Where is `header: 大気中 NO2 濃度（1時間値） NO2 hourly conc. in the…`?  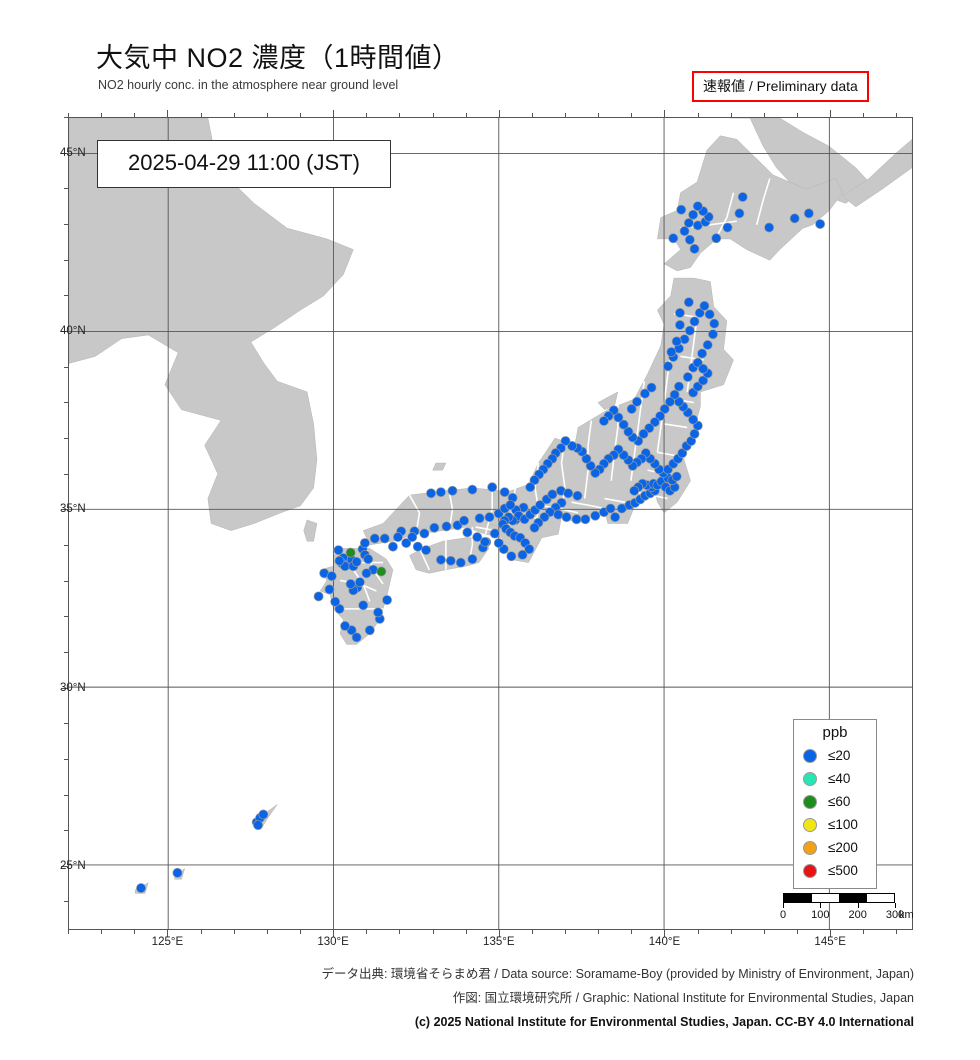
header: 大気中 NO2 濃度（1時間値） NO2 hourly conc. in the… is located at coordinates (490, 58).